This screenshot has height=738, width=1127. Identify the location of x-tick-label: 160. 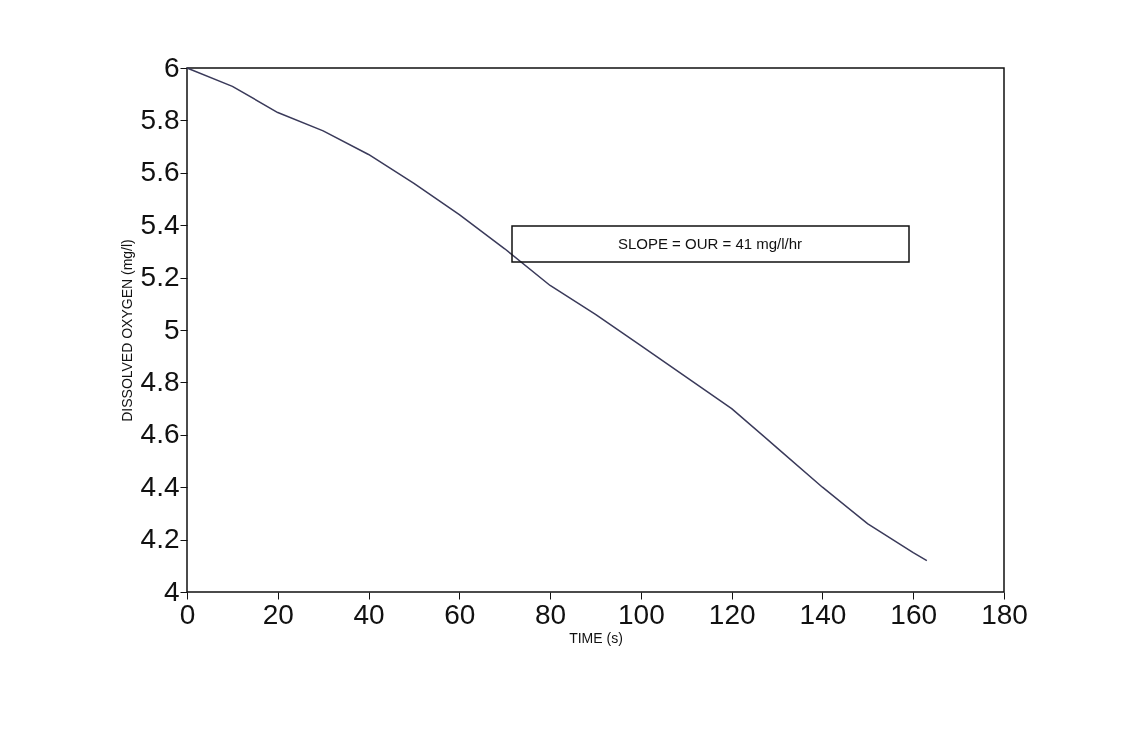
(914, 614).